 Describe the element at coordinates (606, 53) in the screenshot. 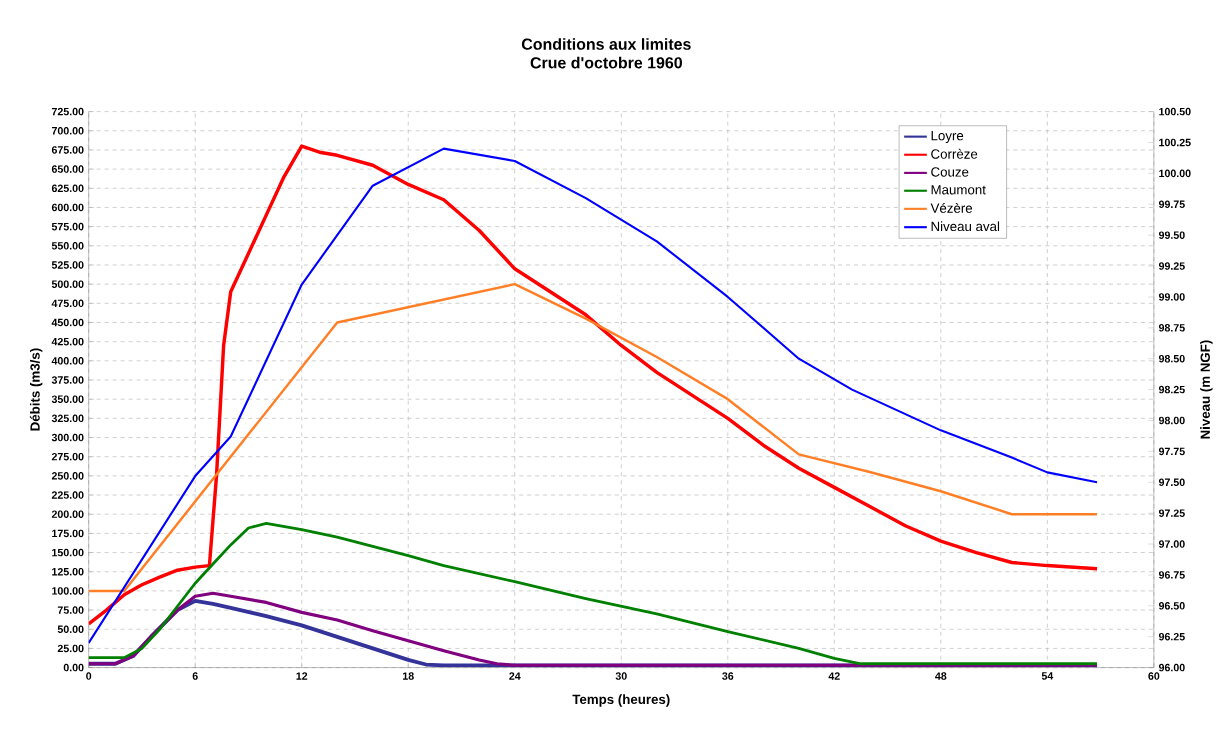

I see `chart-title: Conditions aux limites Crue d'octobre 1960` at that location.